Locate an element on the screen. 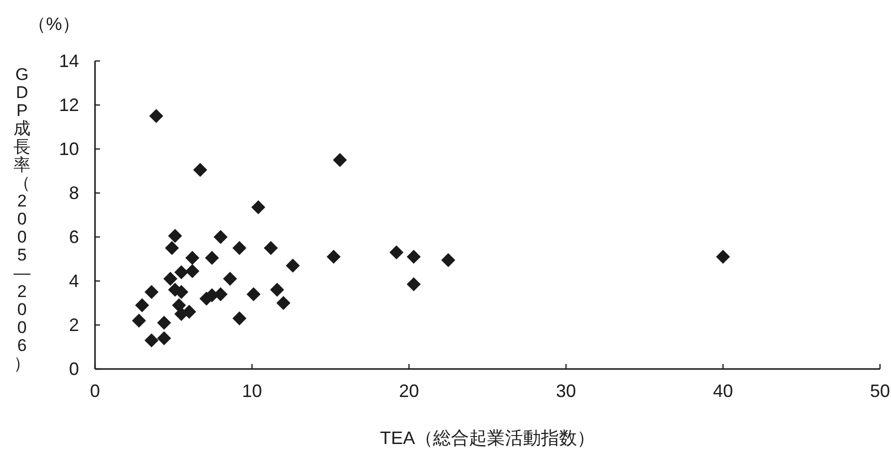  y-axis-title: GDP成長率（2005—2006） is located at coordinates (22, 219).